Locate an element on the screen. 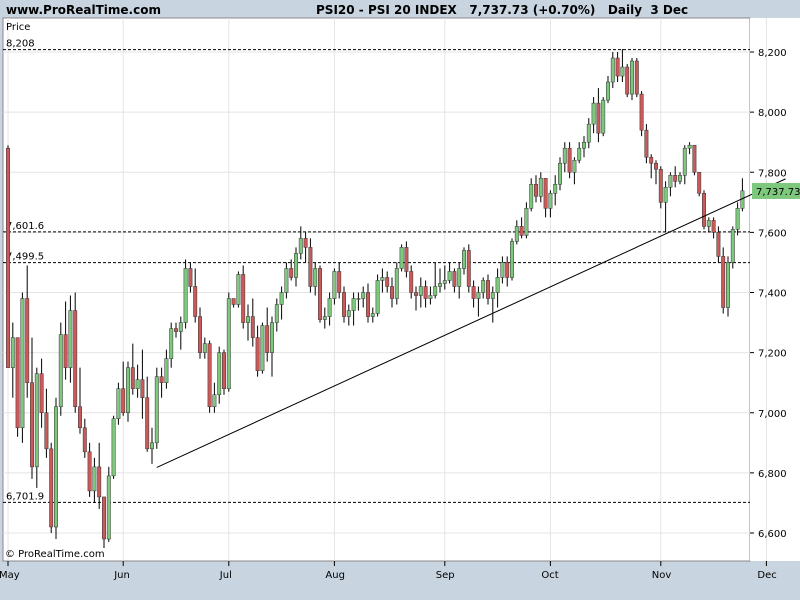 Image resolution: width=800 pixels, height=600 pixels. y-axis-title: Price is located at coordinates (18, 27).